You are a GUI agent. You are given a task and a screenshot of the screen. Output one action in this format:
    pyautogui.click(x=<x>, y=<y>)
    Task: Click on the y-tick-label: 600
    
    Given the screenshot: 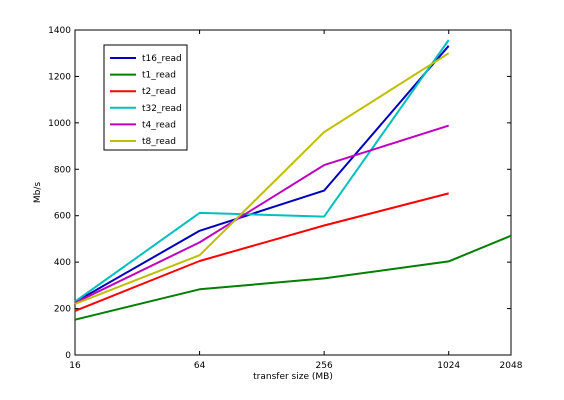 What is the action you would take?
    pyautogui.click(x=62, y=217)
    